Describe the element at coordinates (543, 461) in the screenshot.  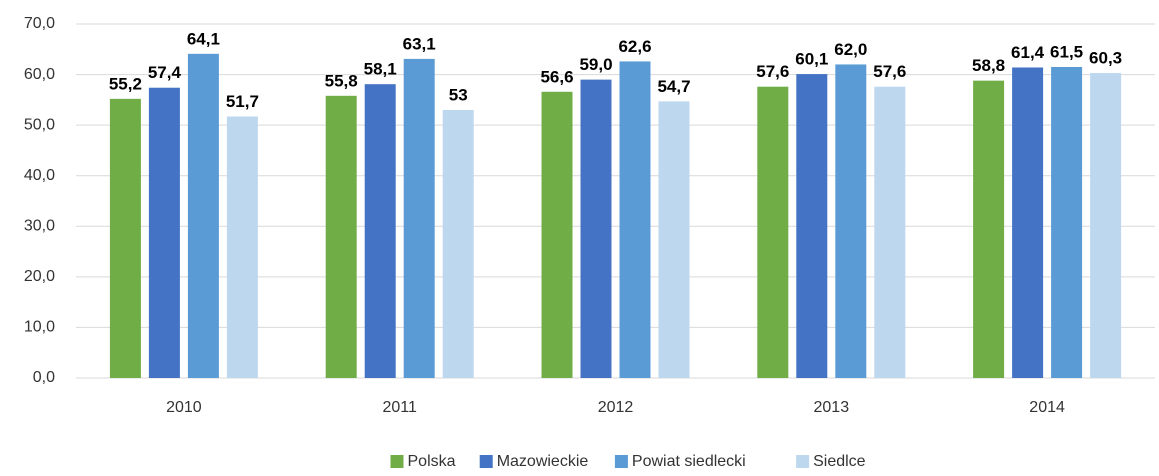
I see `legend-label: Mazowieckie` at that location.